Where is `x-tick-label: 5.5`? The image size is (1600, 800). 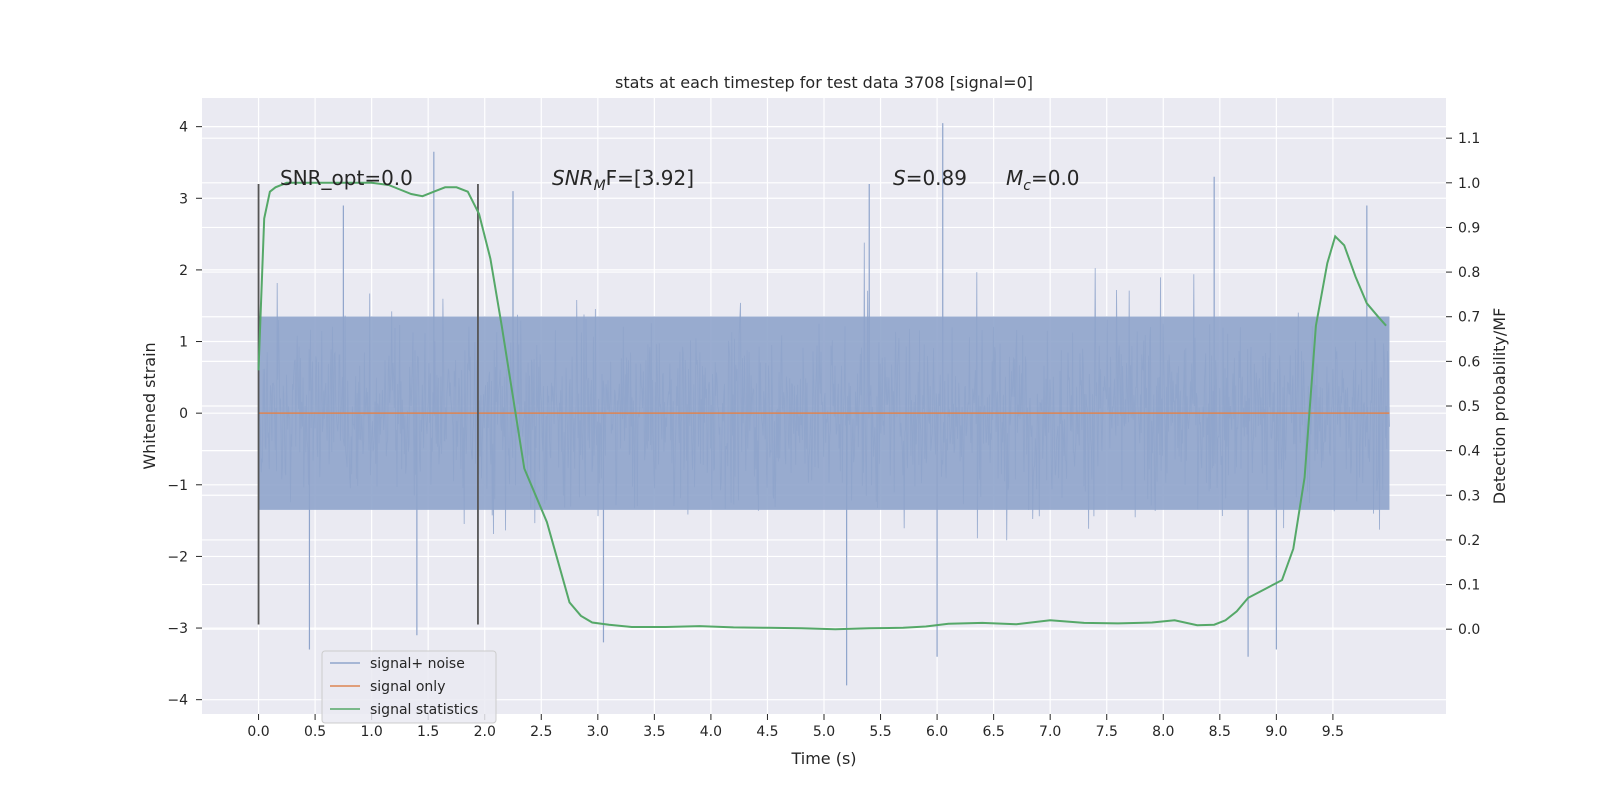
x-tick-label: 5.5 is located at coordinates (880, 732).